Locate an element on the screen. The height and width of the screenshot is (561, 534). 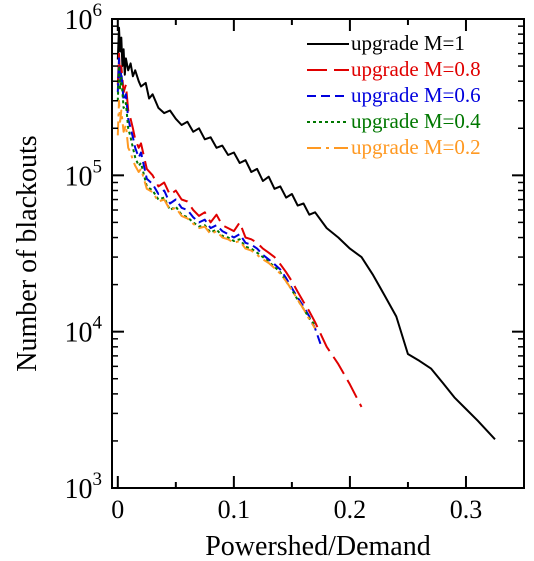
legend-label-4: upgrade M=0.2 is located at coordinates (416, 147).